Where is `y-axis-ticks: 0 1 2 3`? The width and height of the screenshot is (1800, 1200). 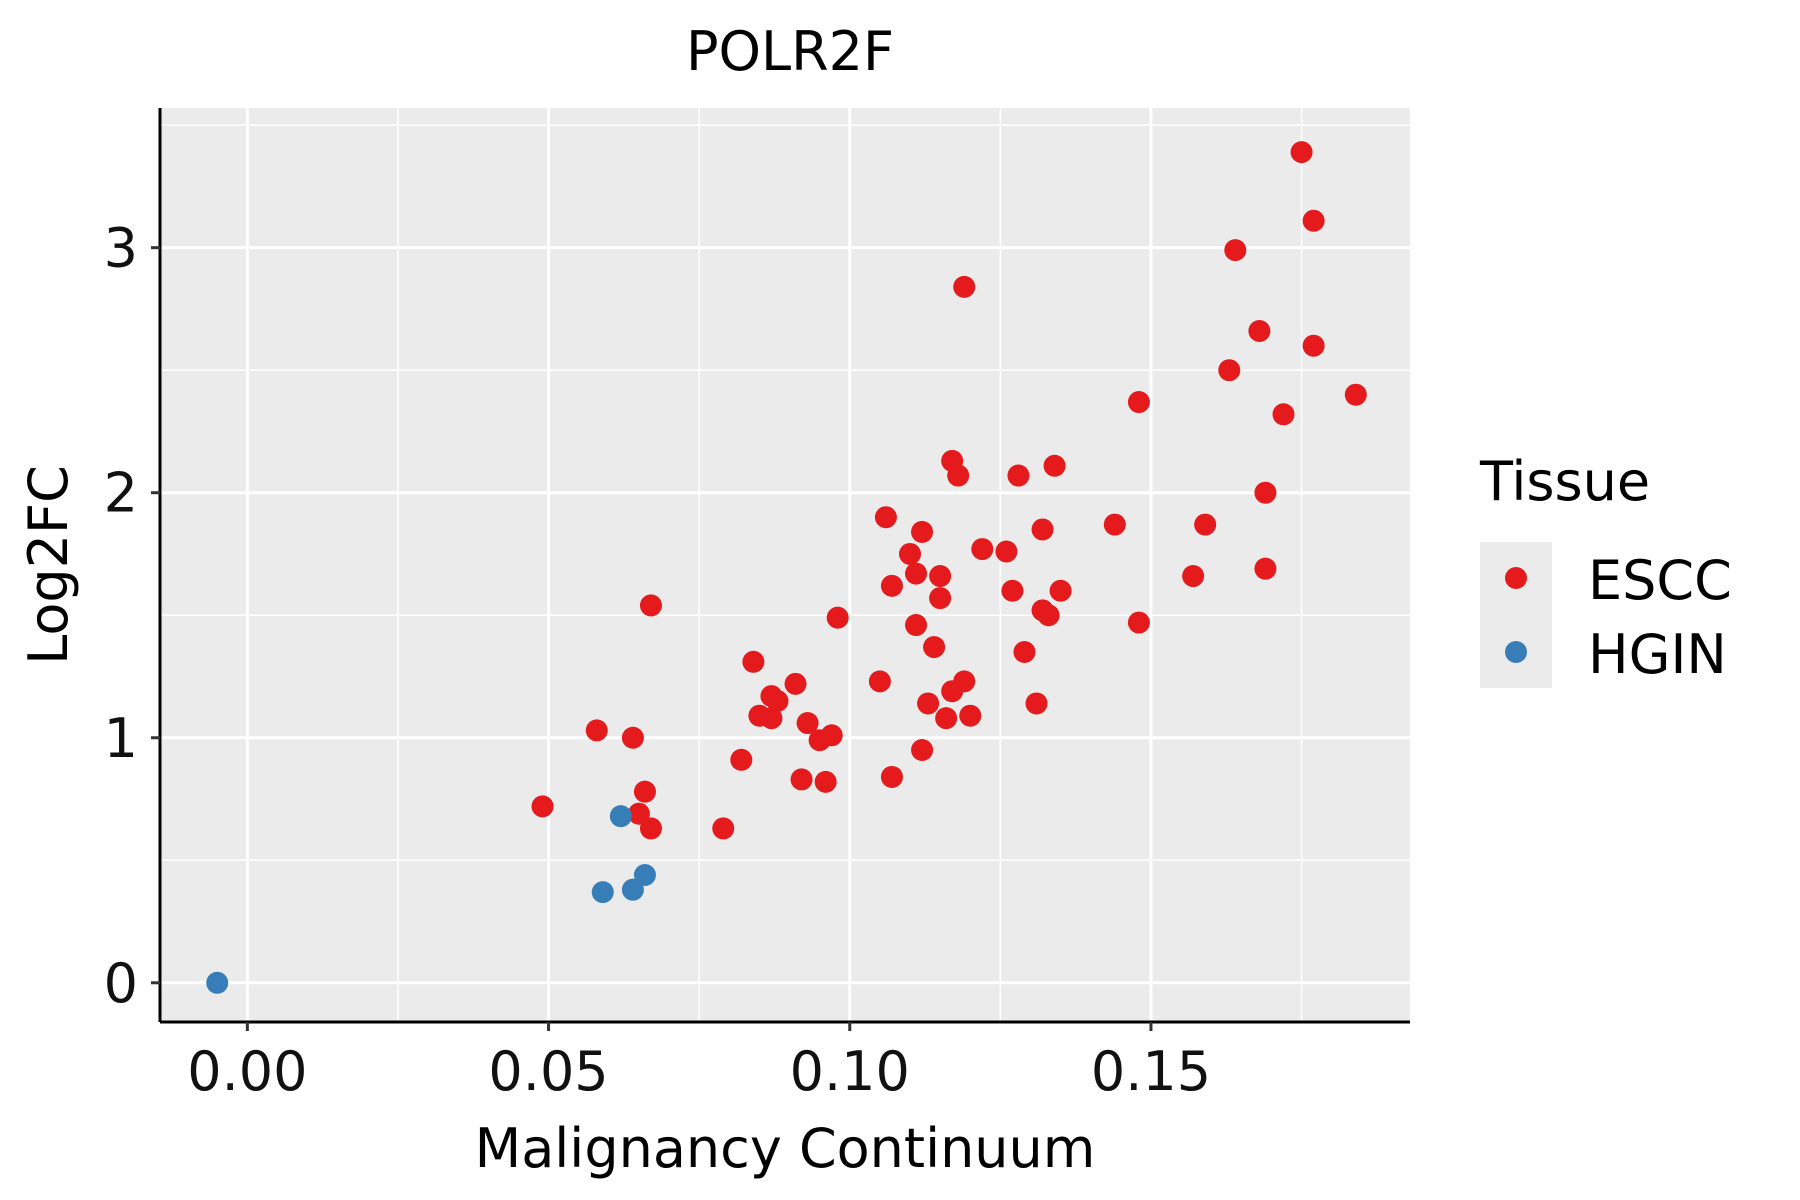
y-axis-ticks: 0 1 2 3 is located at coordinates (132, 616).